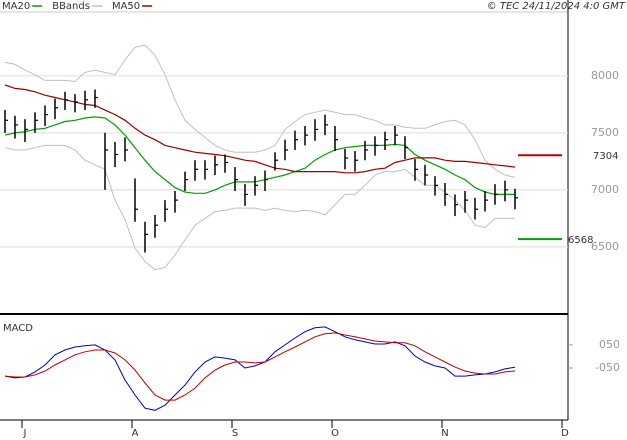 The image size is (627, 440). What do you see at coordinates (565, 433) in the screenshot?
I see `x-tick-label: D` at bounding box center [565, 433].